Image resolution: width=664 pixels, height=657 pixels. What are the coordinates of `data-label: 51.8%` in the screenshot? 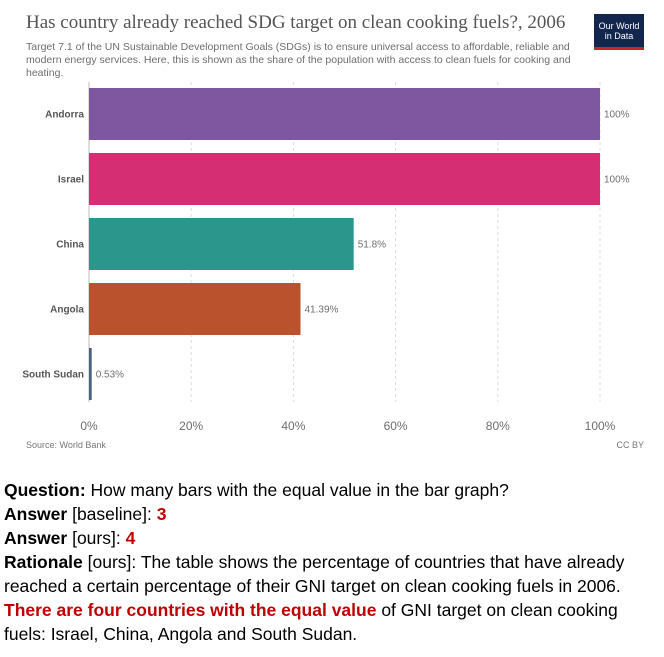 It's located at (372, 245).